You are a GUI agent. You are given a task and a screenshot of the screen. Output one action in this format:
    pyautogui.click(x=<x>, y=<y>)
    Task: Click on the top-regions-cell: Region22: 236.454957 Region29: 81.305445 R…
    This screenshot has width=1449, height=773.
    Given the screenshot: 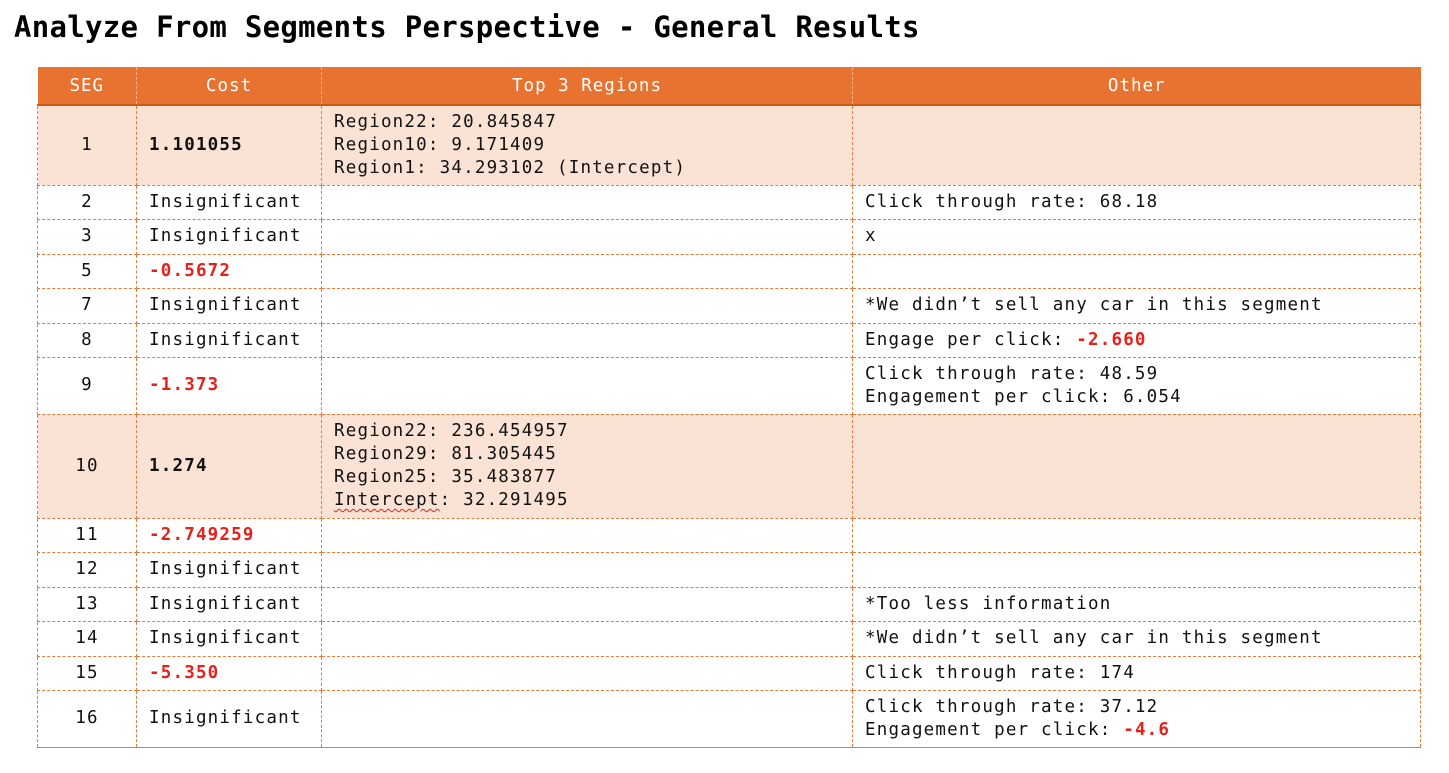 What is the action you would take?
    pyautogui.click(x=587, y=466)
    